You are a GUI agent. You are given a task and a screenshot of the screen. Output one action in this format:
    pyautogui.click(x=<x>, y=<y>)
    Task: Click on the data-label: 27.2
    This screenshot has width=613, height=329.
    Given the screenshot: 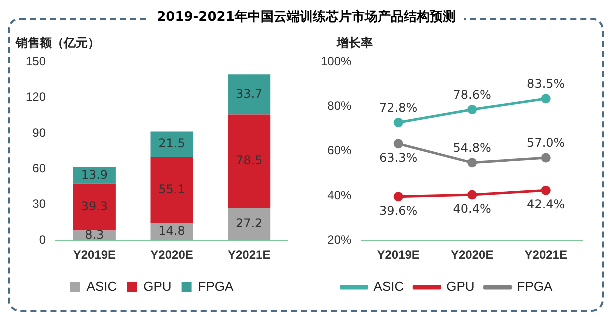 What is the action you would take?
    pyautogui.click(x=249, y=223)
    